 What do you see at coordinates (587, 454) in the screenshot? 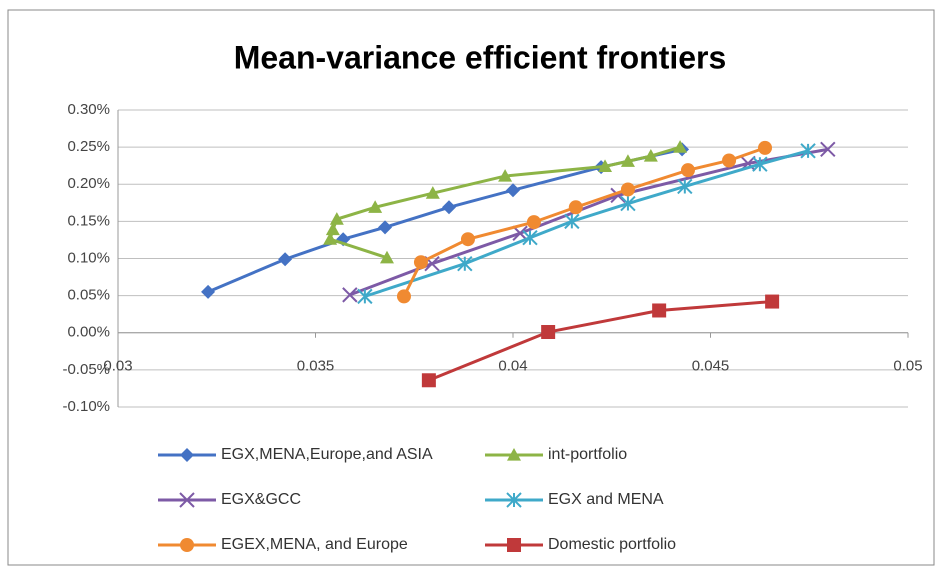
I see `legend-label: int-portfolio` at bounding box center [587, 454].